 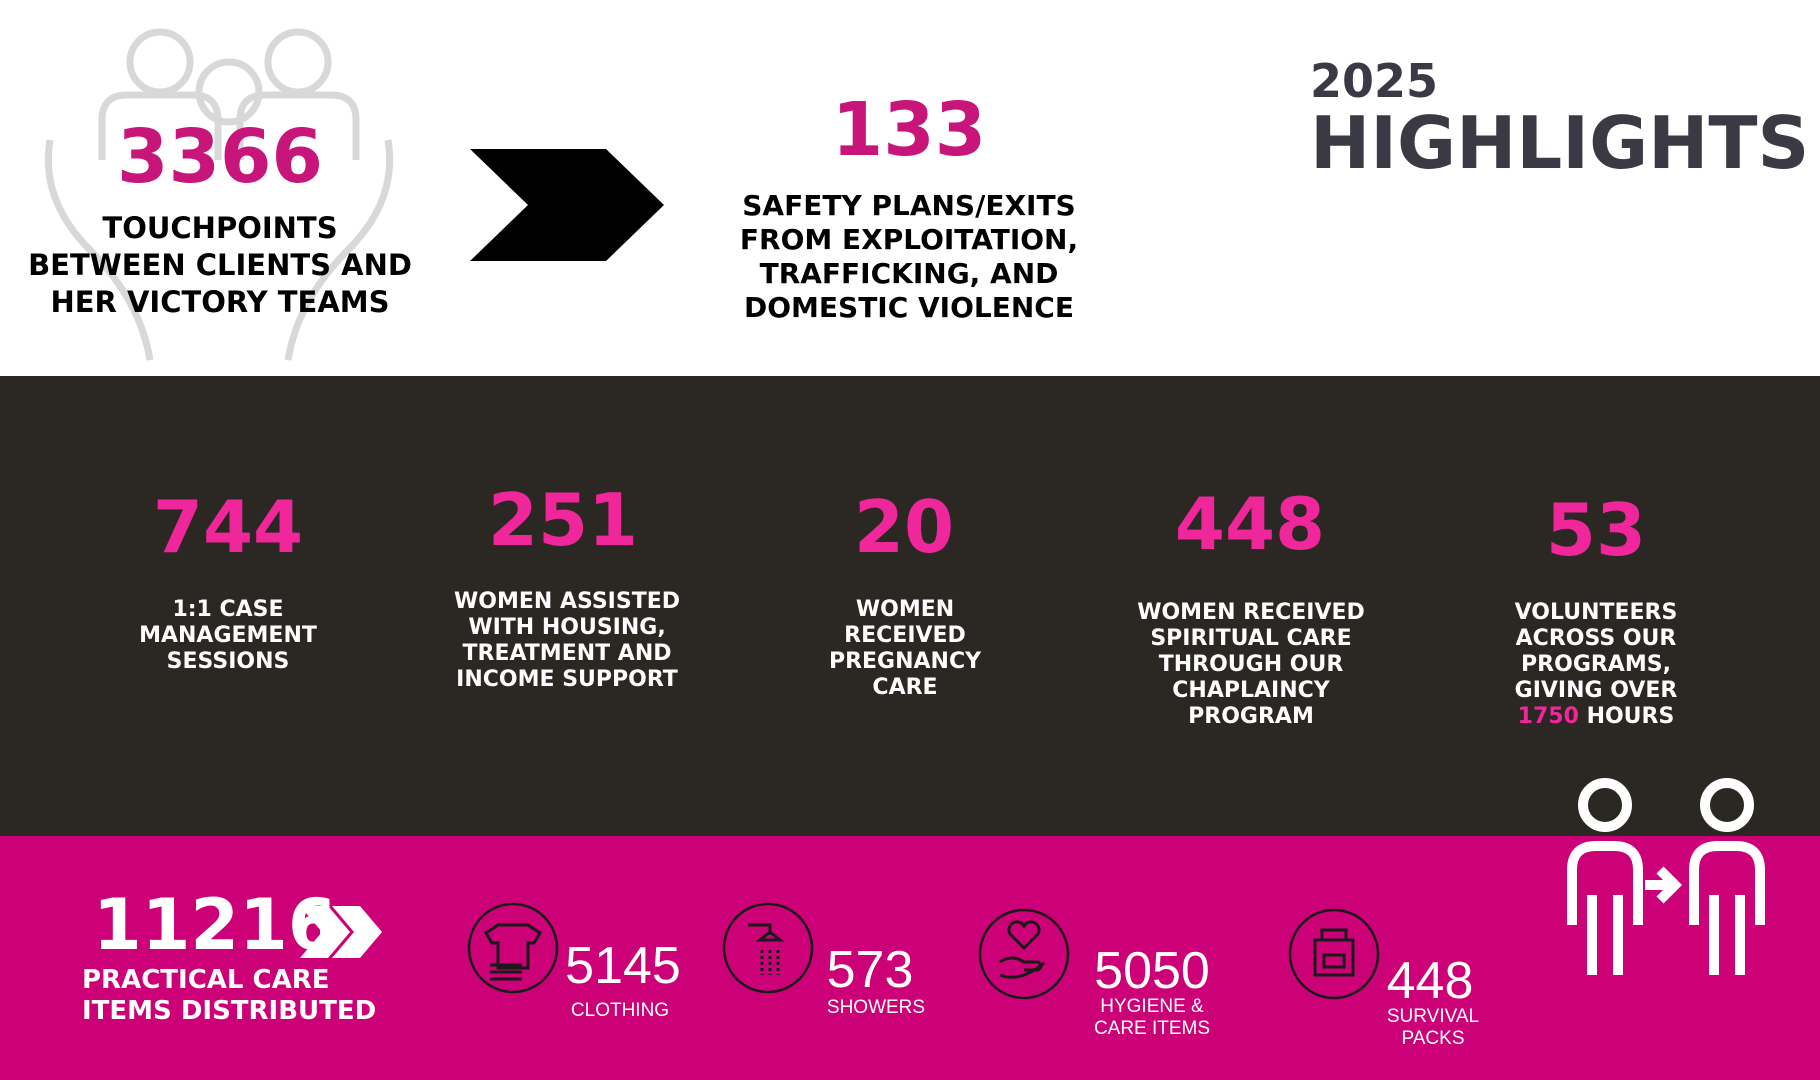 I want to click on stat-value: 744, so click(x=228, y=527).